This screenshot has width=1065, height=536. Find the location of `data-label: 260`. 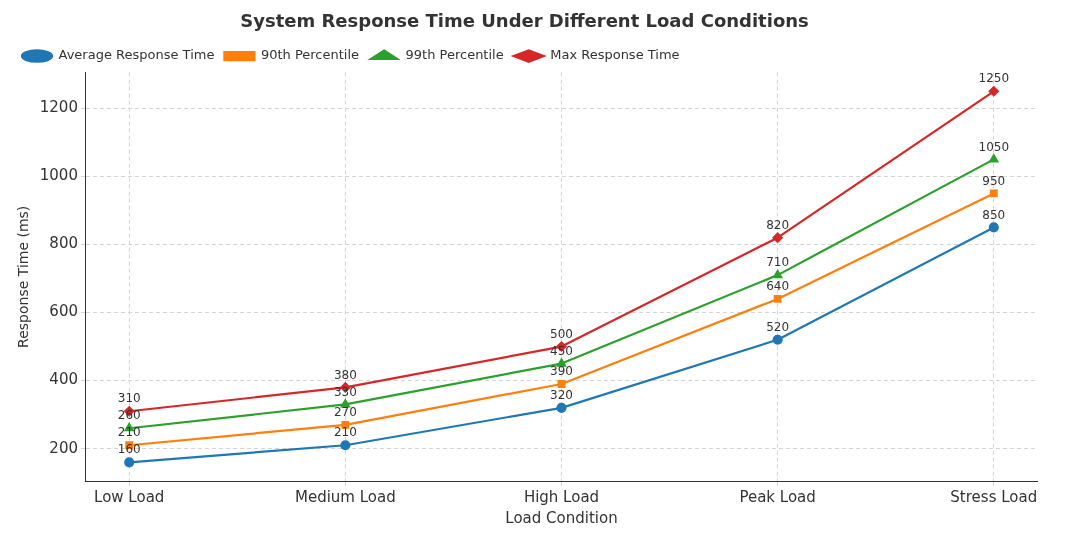

data-label: 260 is located at coordinates (129, 415).